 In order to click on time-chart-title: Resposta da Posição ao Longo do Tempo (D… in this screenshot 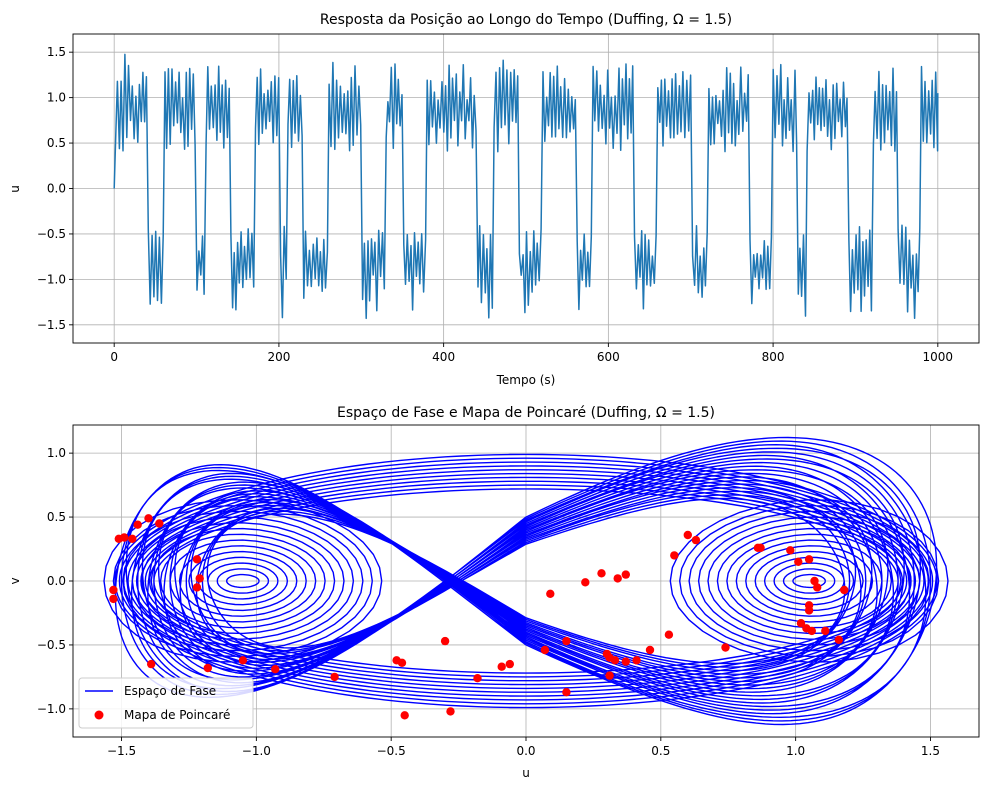, I will do `click(526, 20)`.